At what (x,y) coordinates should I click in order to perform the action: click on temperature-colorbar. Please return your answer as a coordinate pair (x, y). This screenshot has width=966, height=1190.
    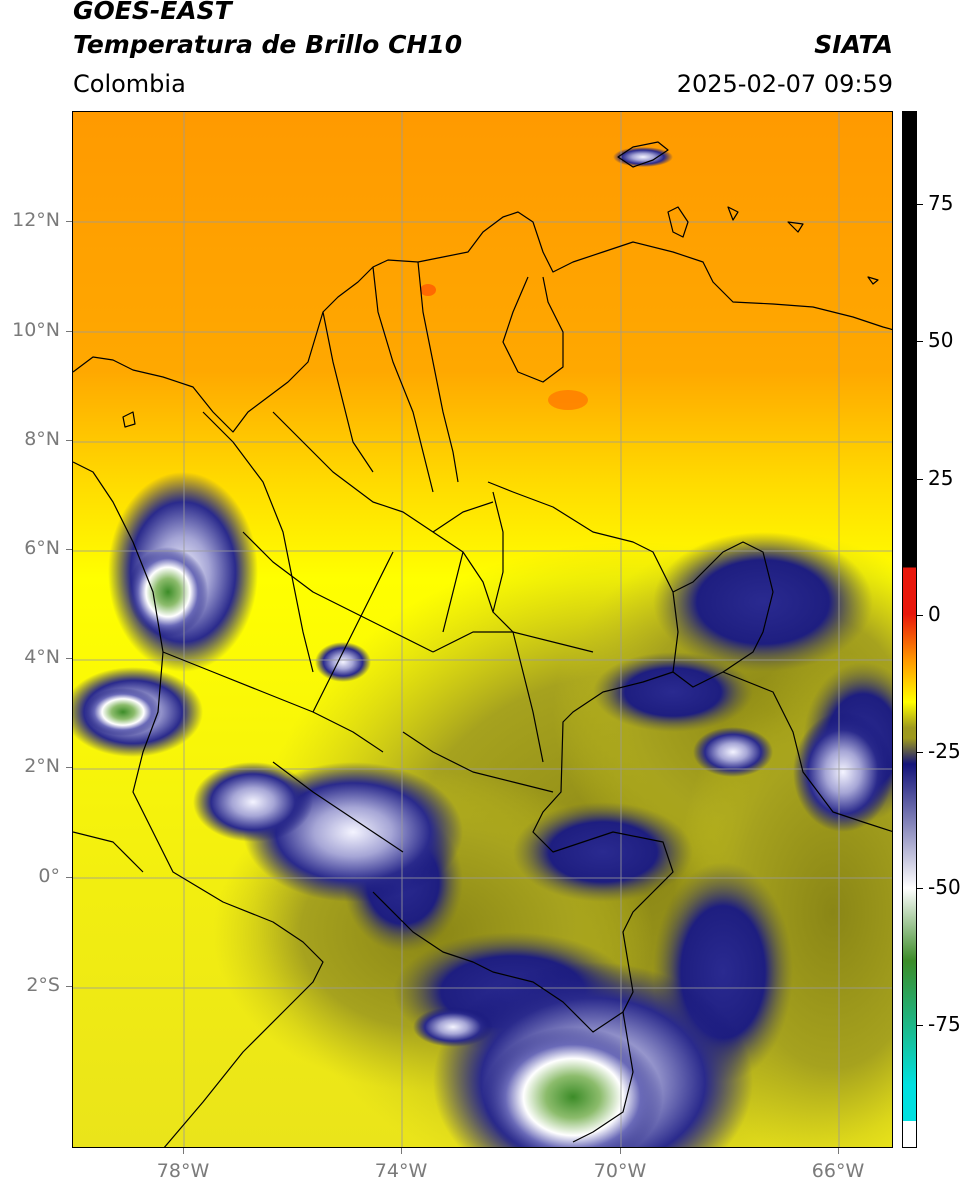
    Looking at the image, I should click on (909, 629).